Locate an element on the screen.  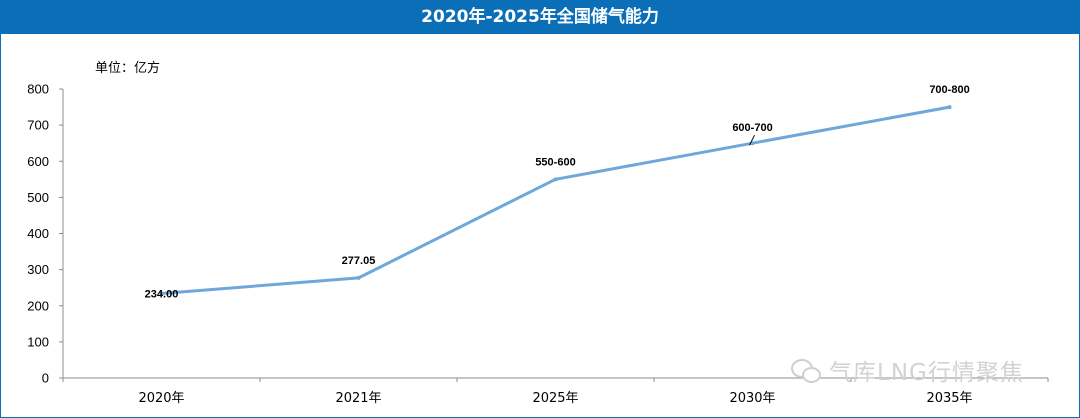
data-label: 600-700 is located at coordinates (752, 128).